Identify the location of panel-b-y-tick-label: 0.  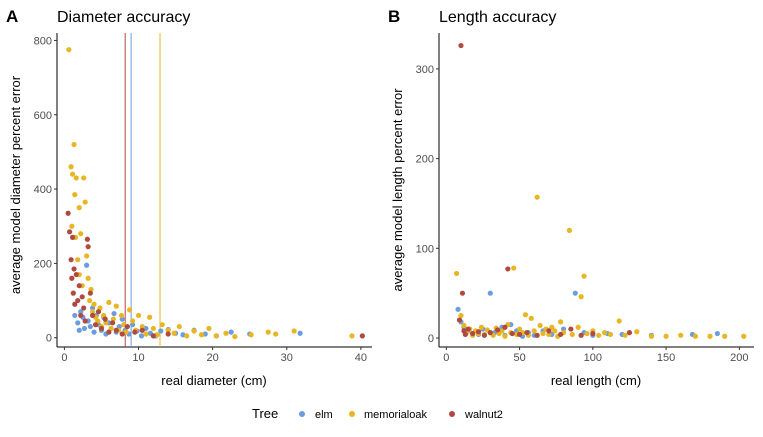
(431, 339).